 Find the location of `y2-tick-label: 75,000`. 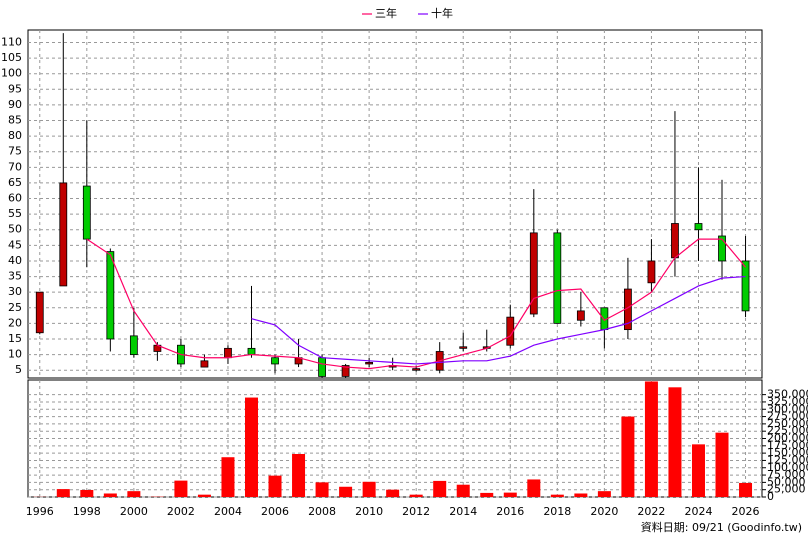

y2-tick-label: 75,000 is located at coordinates (786, 474).